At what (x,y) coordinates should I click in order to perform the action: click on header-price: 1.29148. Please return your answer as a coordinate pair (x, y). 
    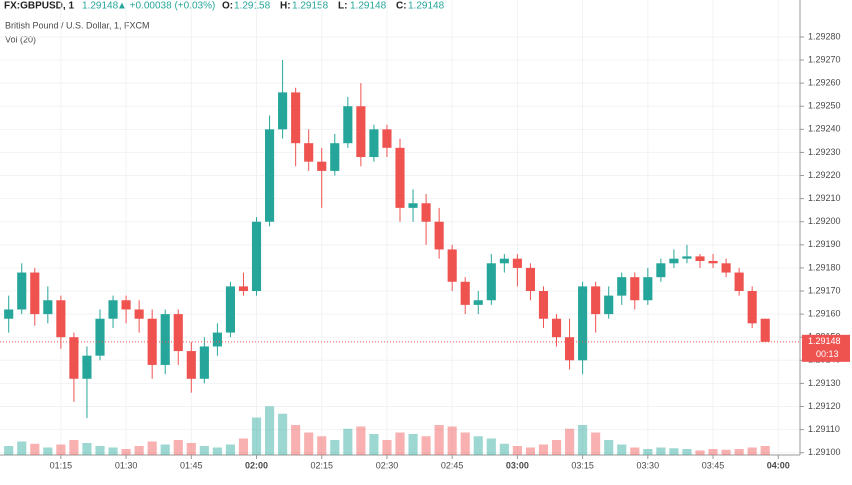
    Looking at the image, I should click on (100, 6).